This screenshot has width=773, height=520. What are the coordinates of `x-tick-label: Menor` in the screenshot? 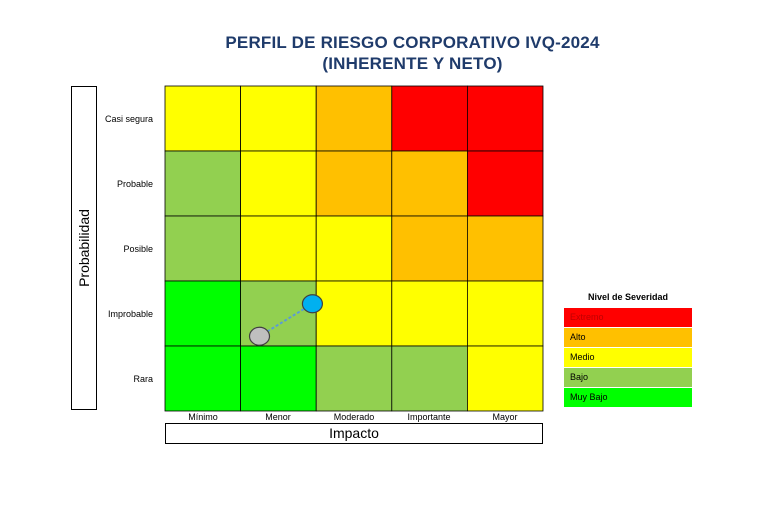 It's located at (278, 417).